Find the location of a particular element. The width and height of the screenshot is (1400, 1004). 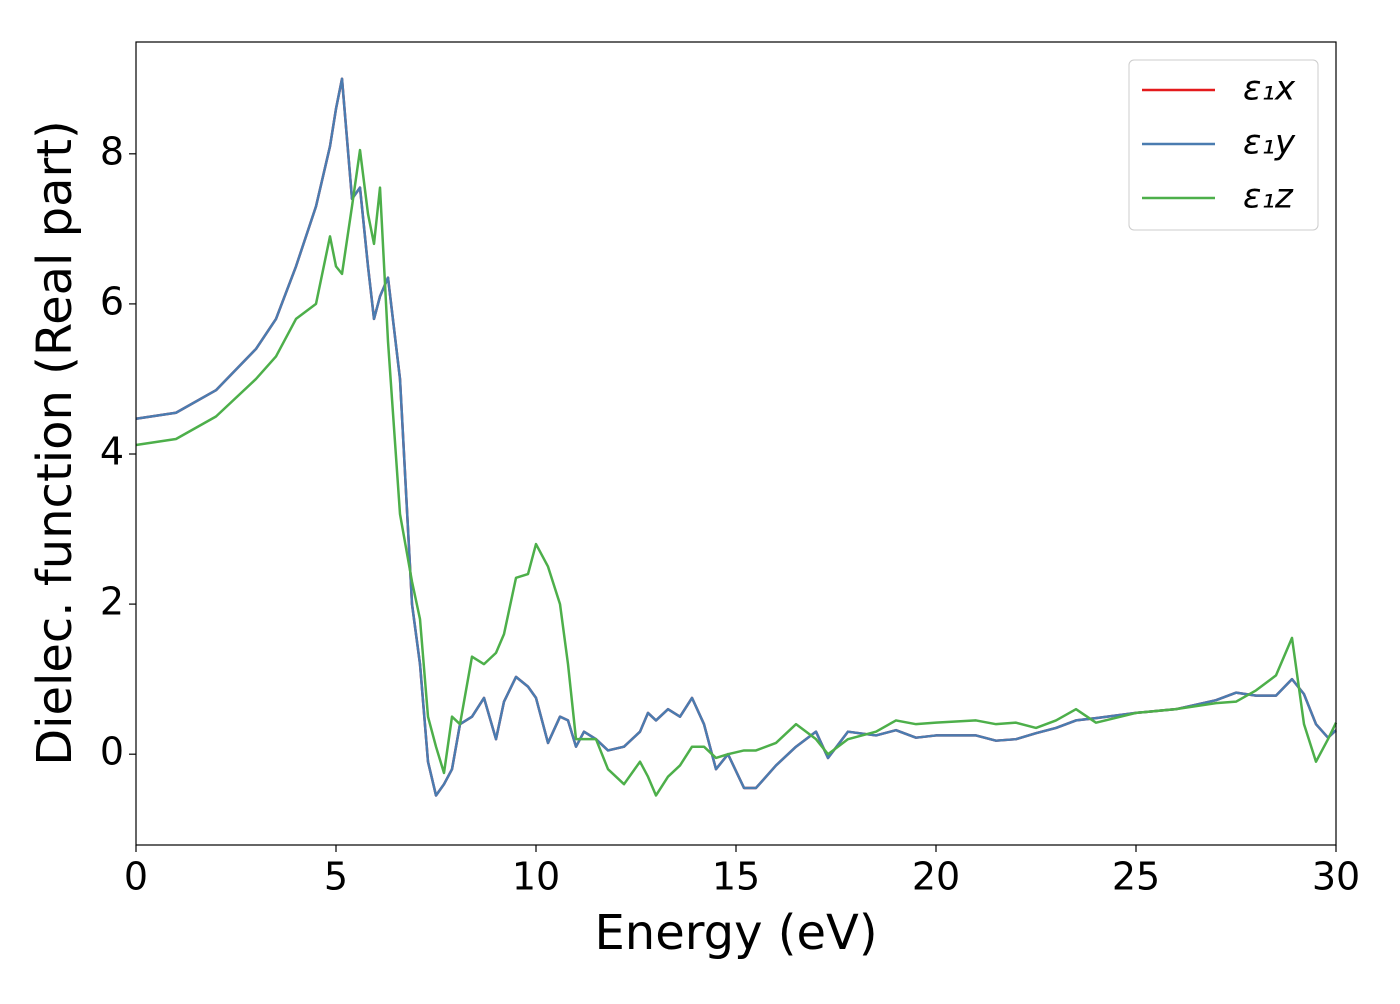

x-tick-label: 20 is located at coordinates (936, 877).